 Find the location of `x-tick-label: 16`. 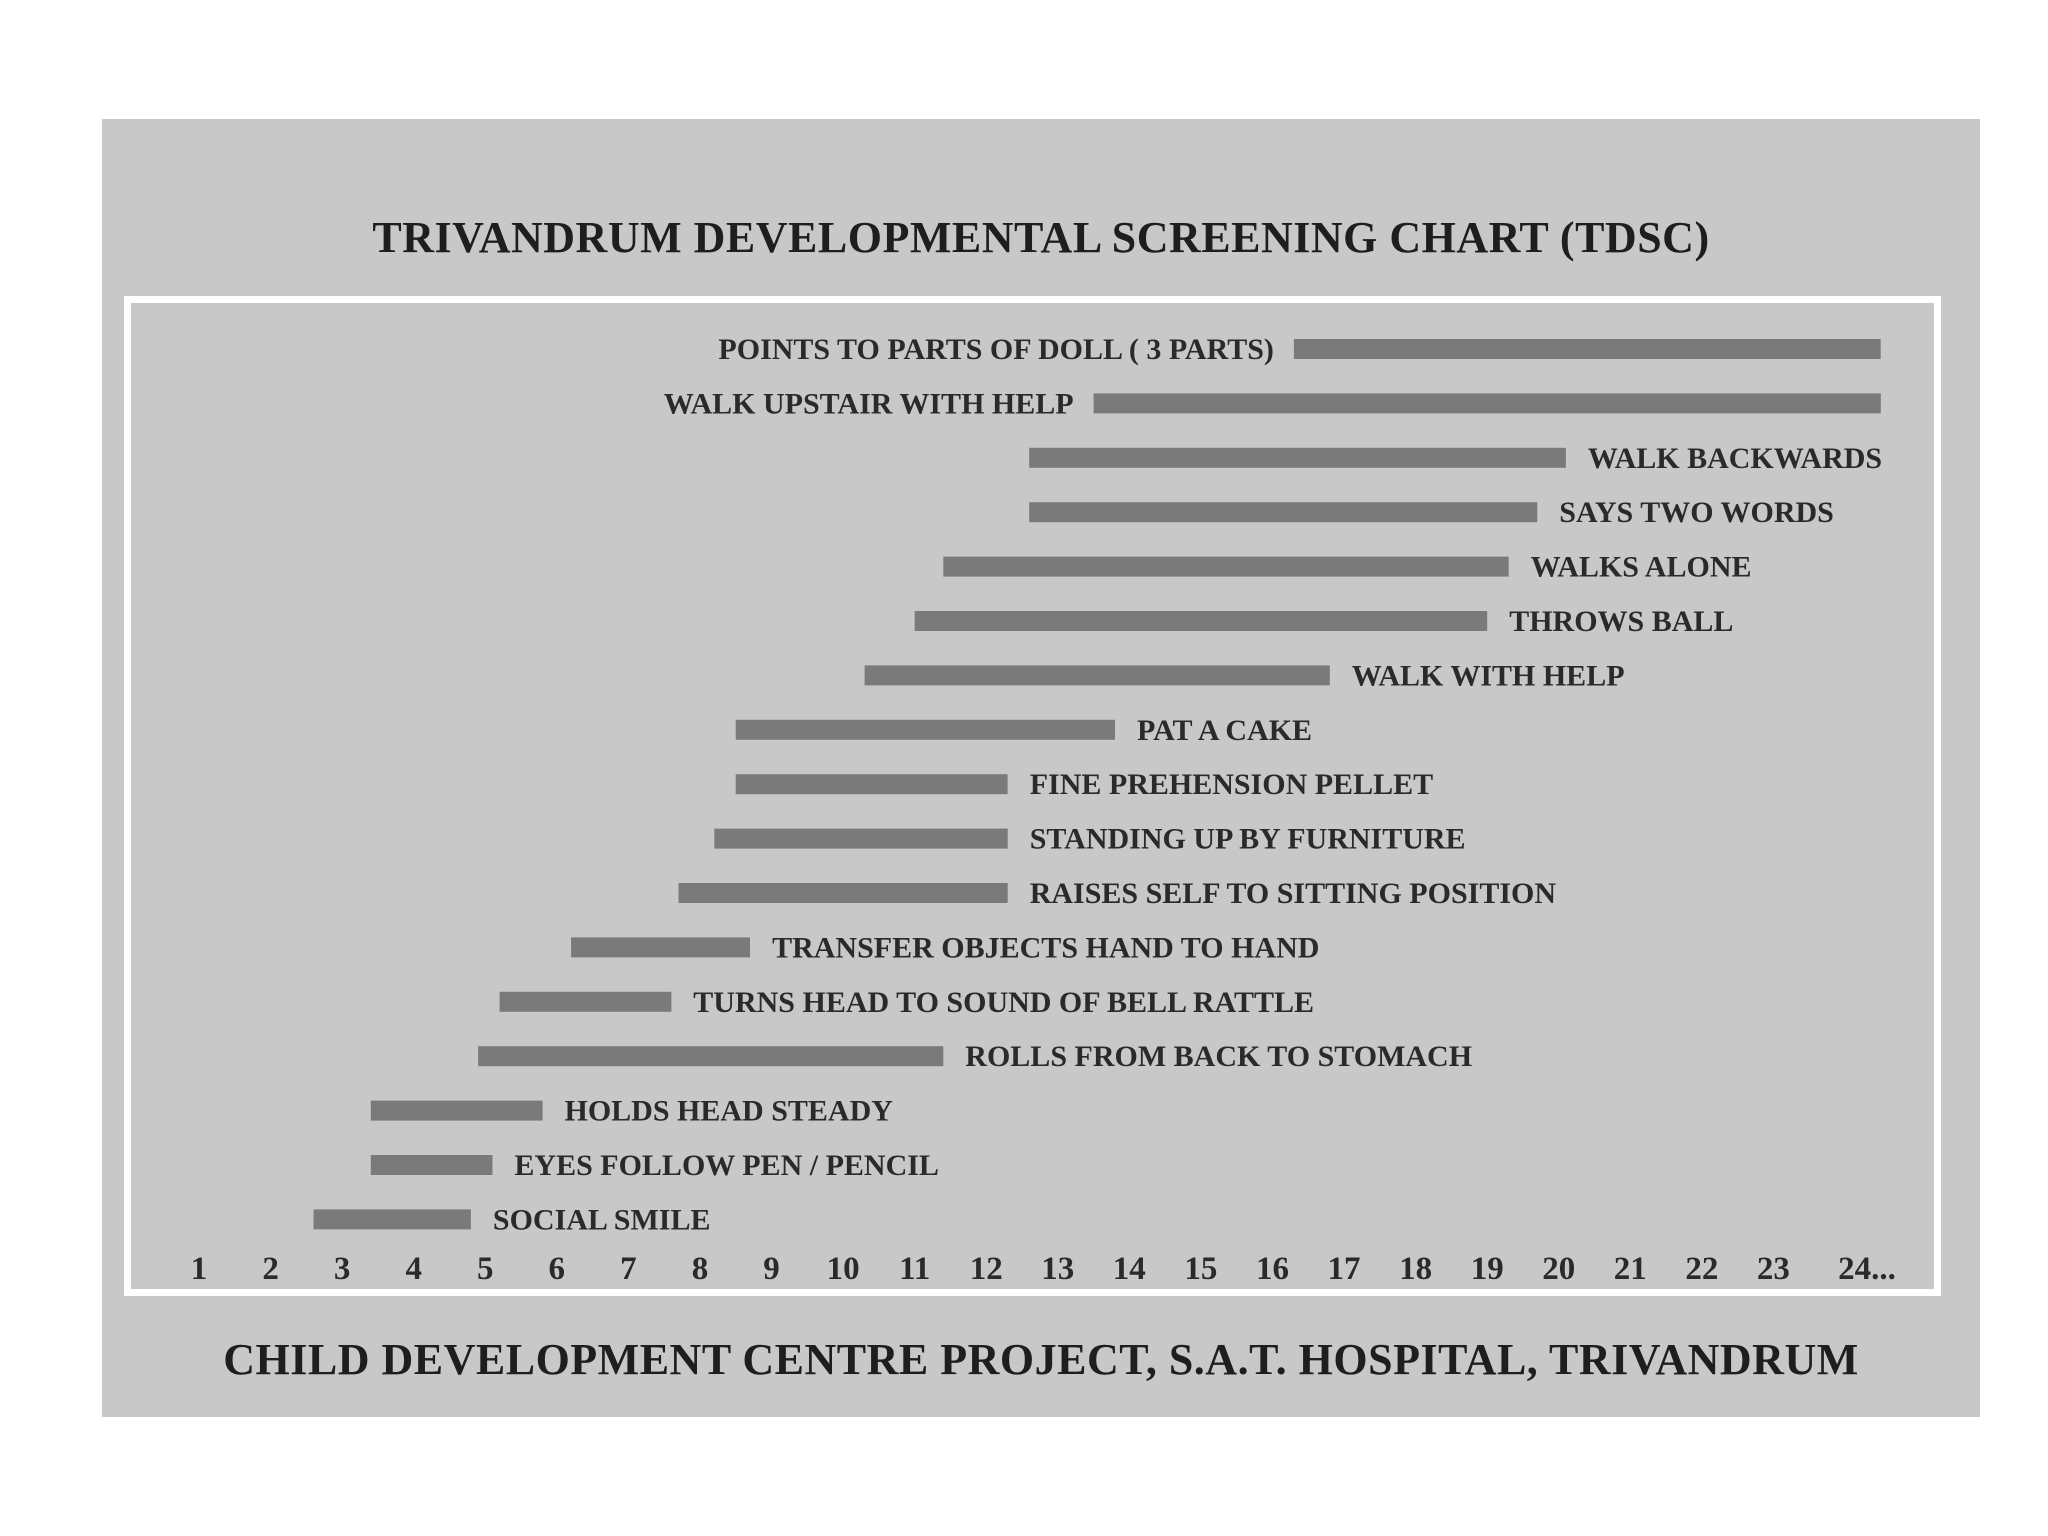

x-tick-label: 16 is located at coordinates (1272, 1269).